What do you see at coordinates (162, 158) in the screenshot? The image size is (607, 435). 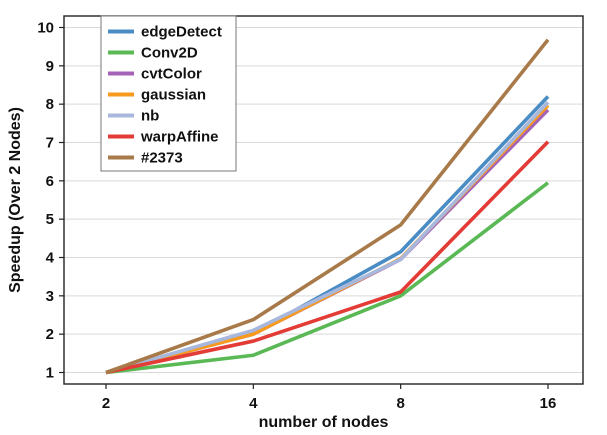 I see `legend-label-6: #2373` at bounding box center [162, 158].